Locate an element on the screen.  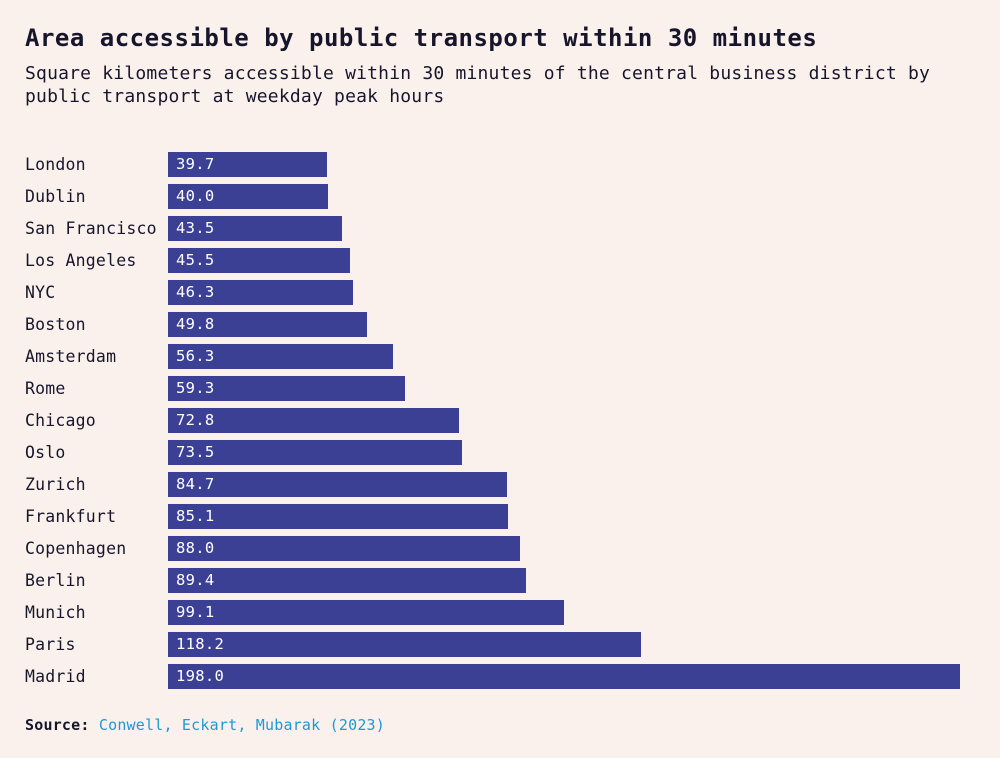
value-label: 56.3 is located at coordinates (195, 356).